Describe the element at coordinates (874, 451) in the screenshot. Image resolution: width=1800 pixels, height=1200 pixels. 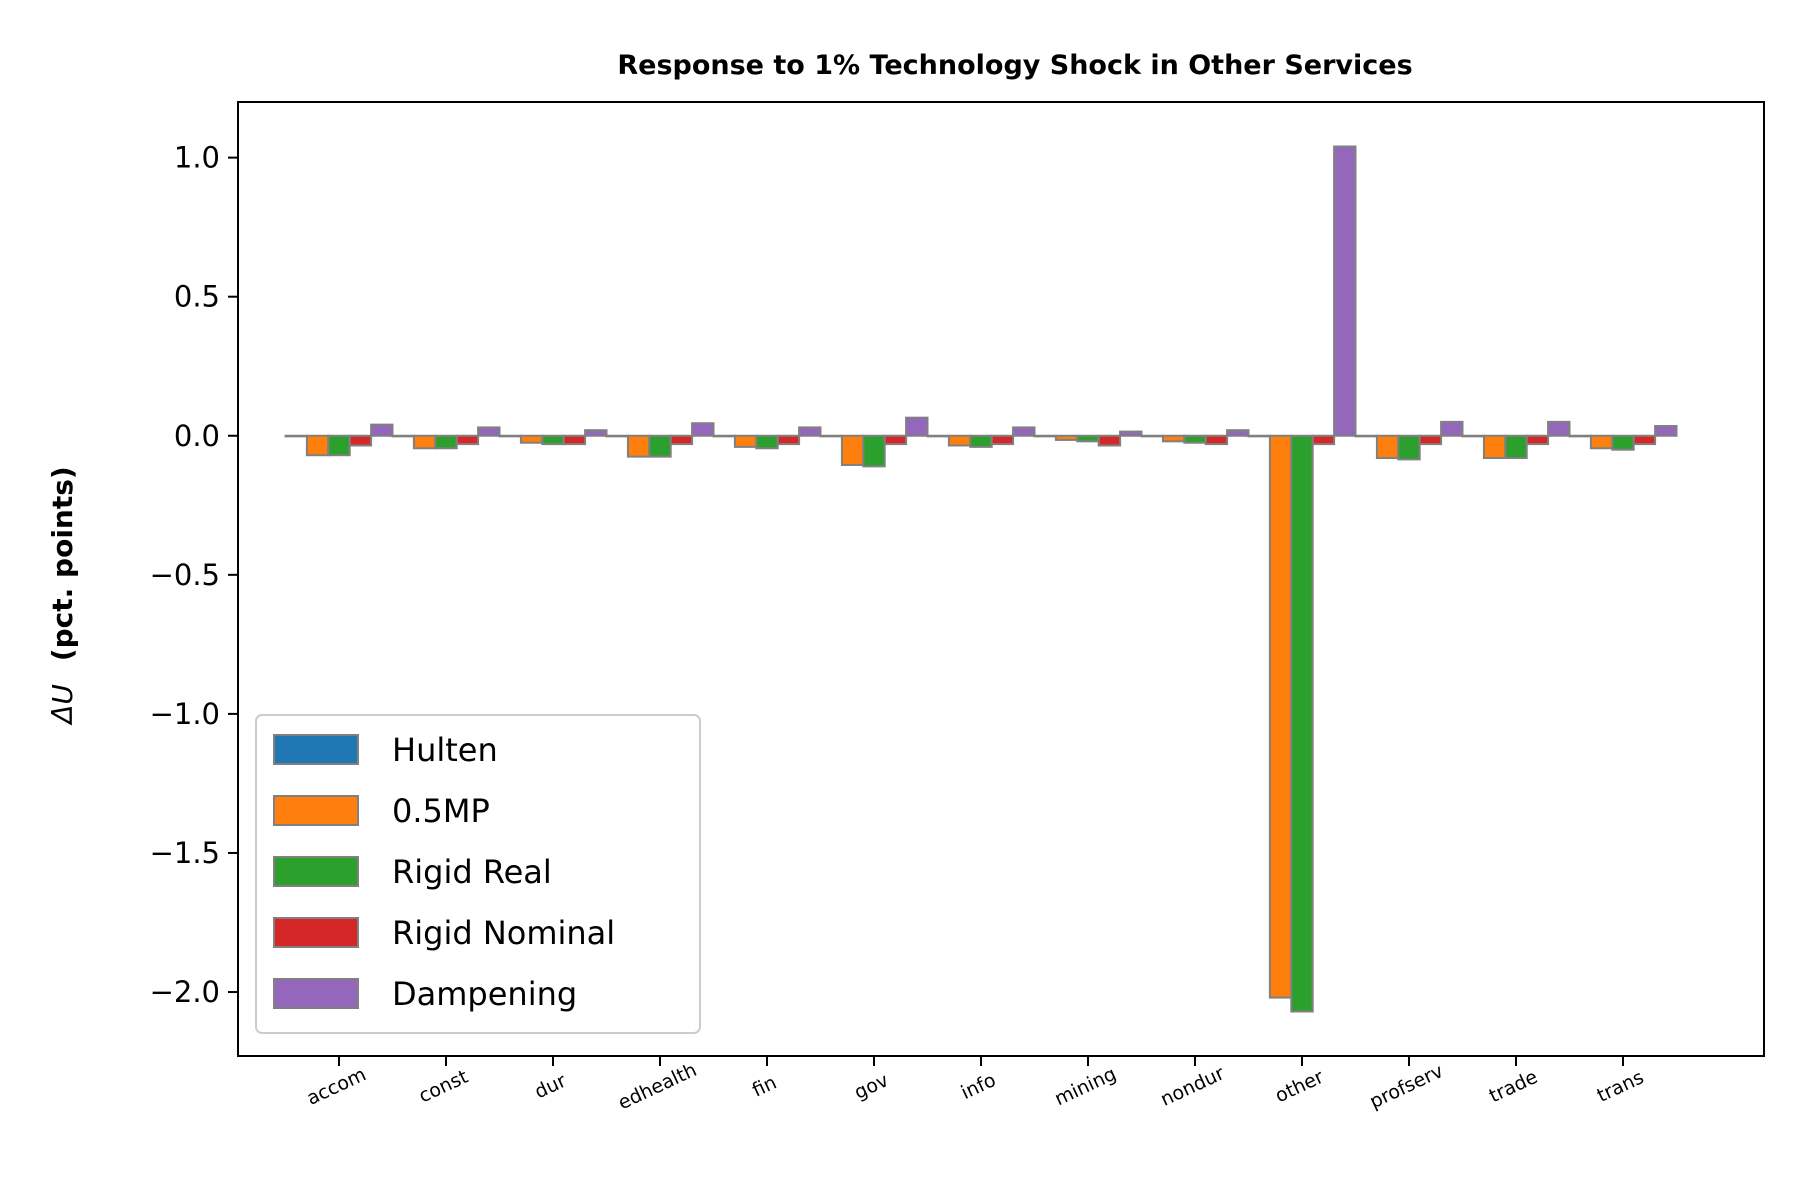
I see `bar-rigid-real-gov` at that location.